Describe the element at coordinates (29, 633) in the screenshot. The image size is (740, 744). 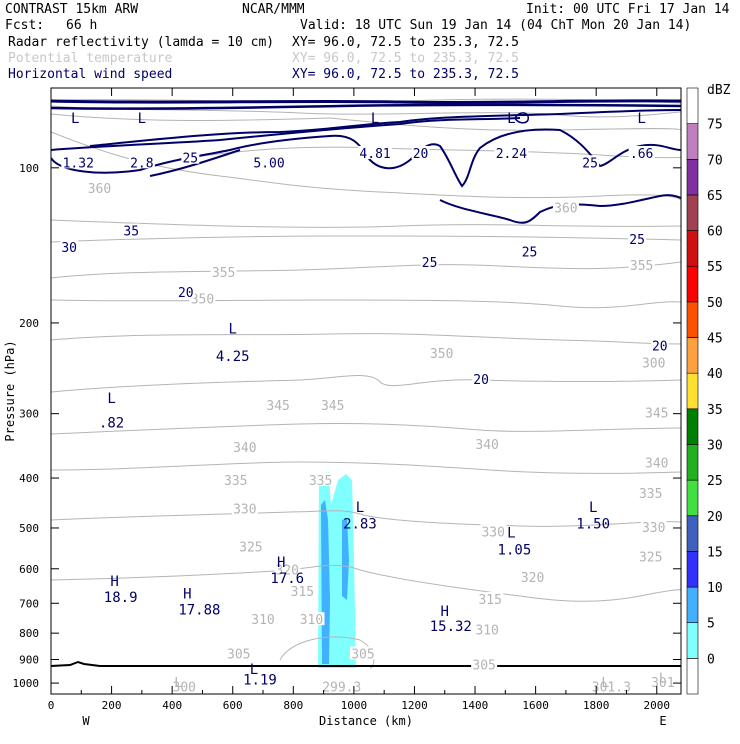
I see `y-tick-label: 800` at that location.